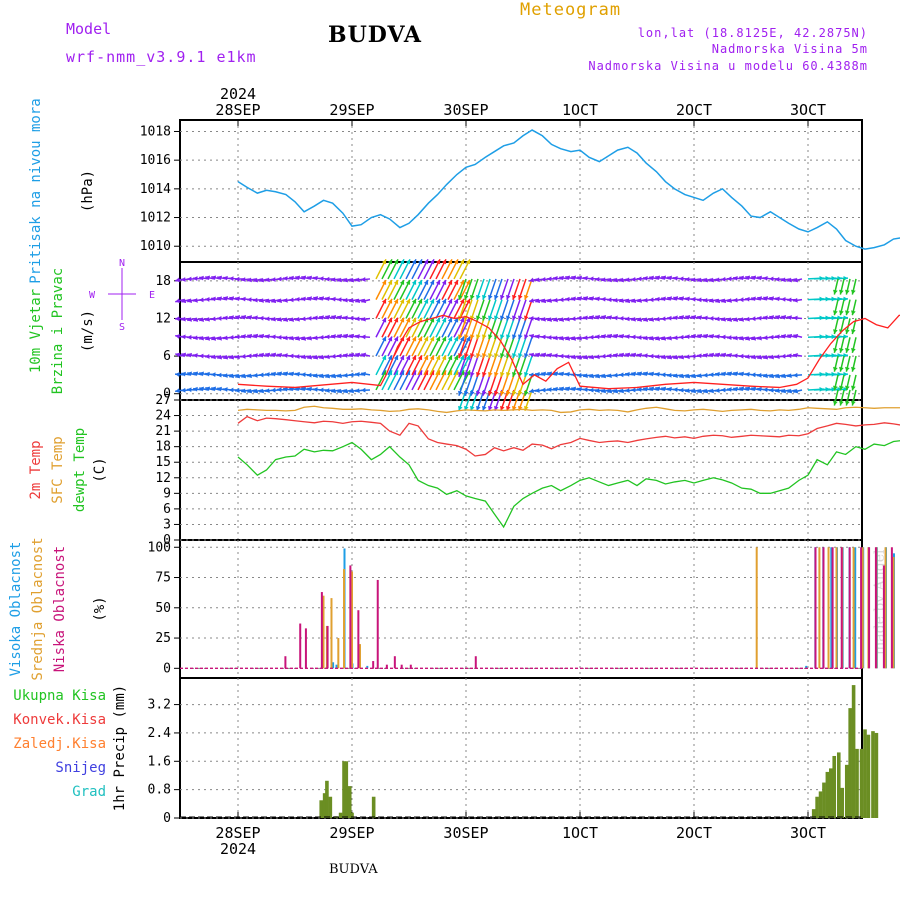  What do you see at coordinates (694, 110) in the screenshot?
I see `time-tick-top-4: 2OCT` at bounding box center [694, 110].